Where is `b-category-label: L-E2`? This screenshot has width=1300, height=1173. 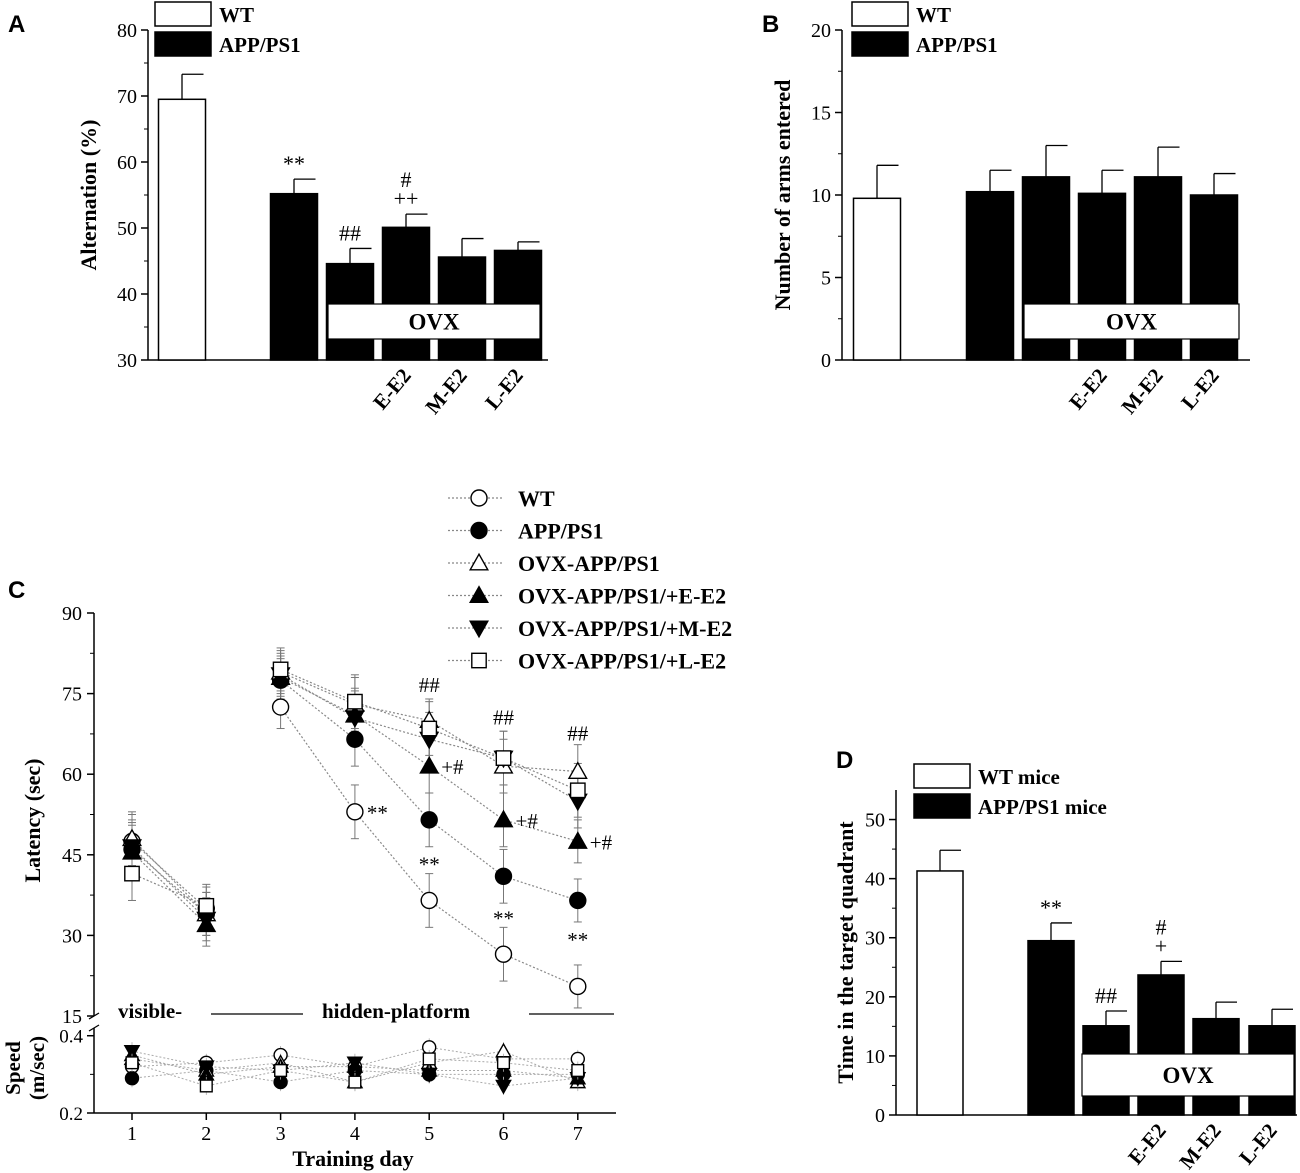
b-category-label: L-E2 is located at coordinates (1200, 389).